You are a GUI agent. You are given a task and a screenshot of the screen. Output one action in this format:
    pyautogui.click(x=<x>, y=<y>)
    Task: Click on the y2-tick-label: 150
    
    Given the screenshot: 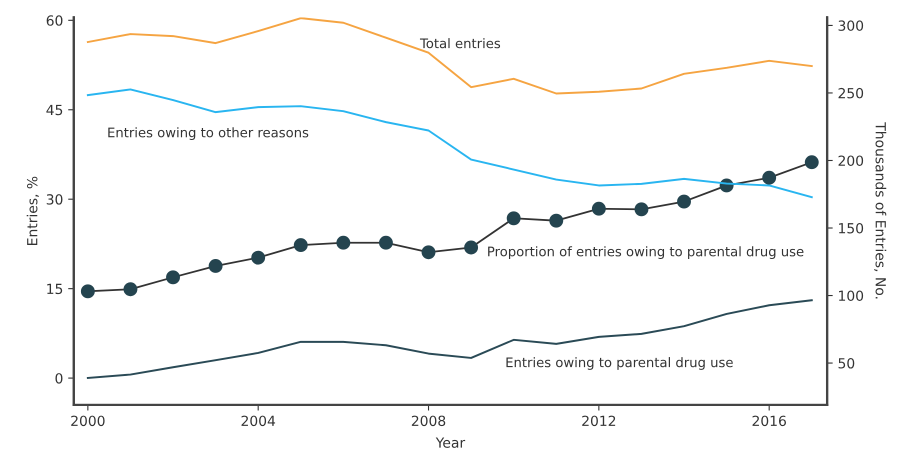 What is the action you would take?
    pyautogui.click(x=851, y=228)
    